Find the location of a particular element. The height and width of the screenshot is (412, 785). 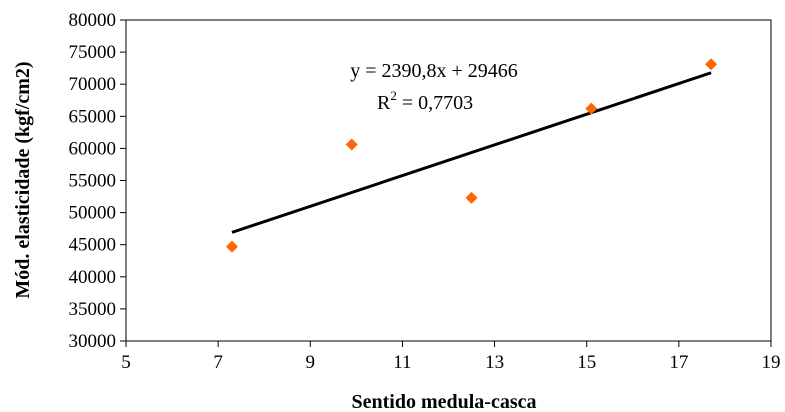

y-tick-label: 40000 is located at coordinates (93, 277).